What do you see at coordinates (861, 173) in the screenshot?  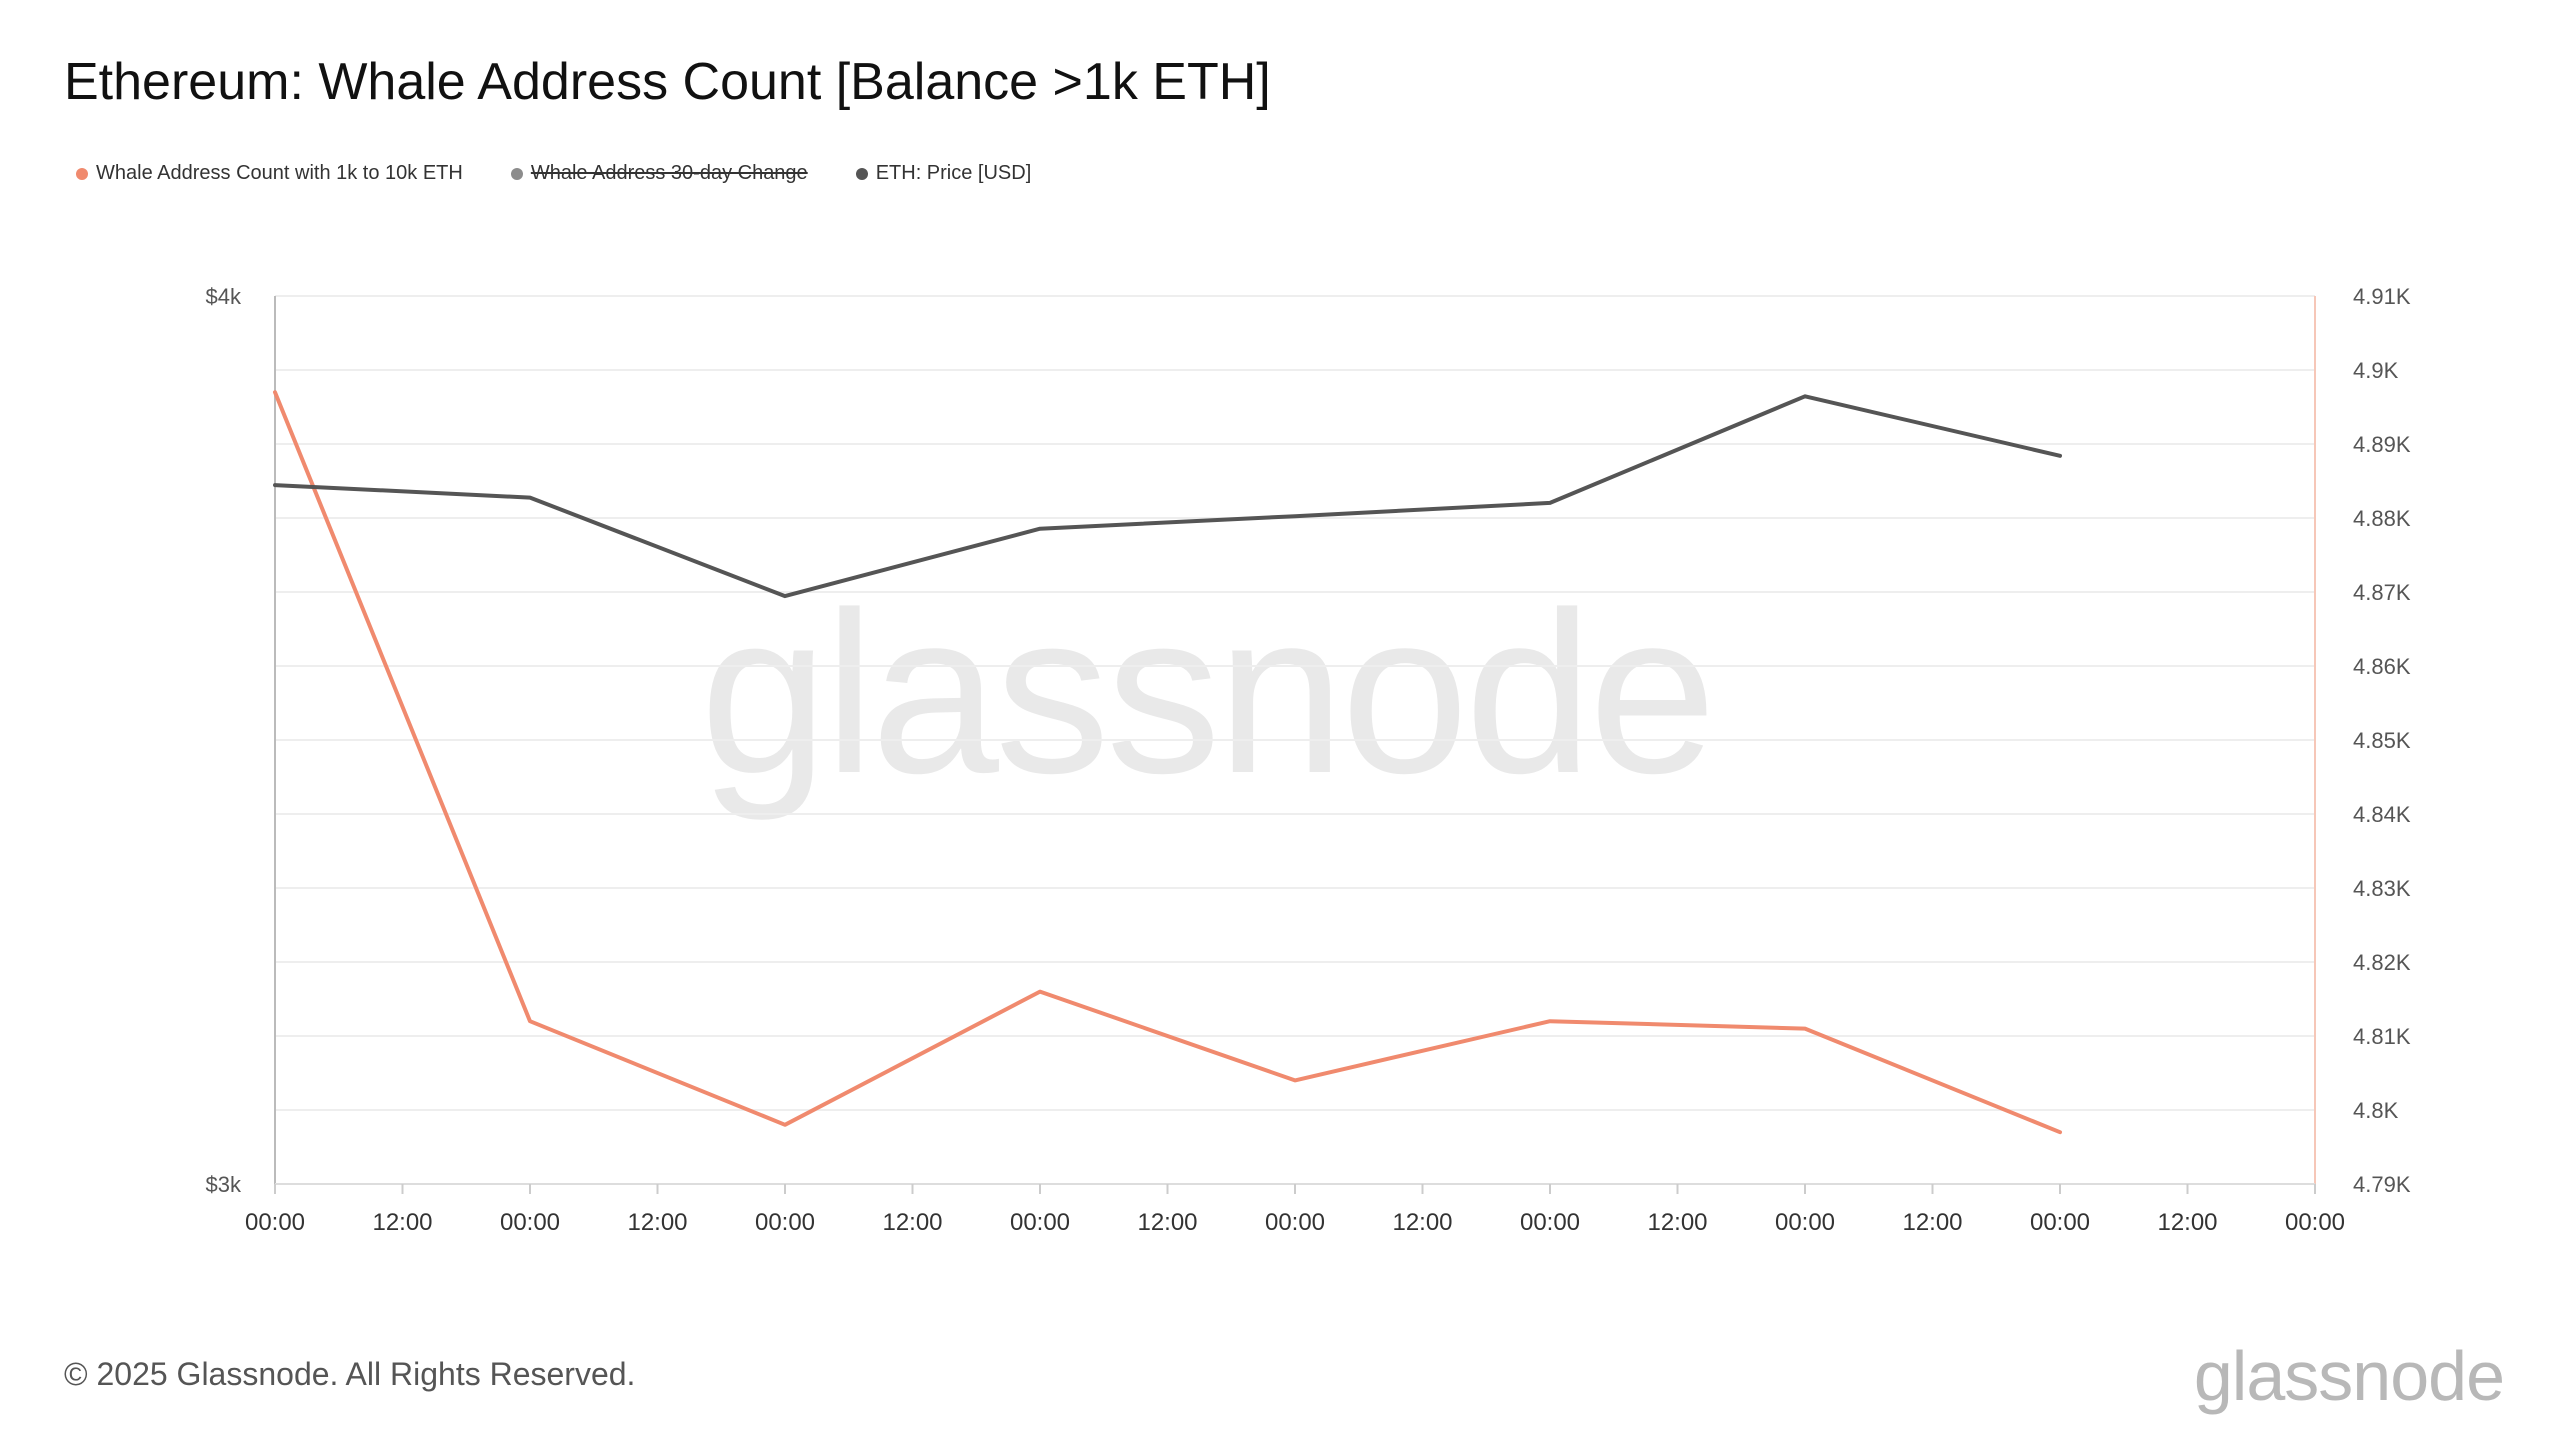 I see `legend-dot-eth-price` at bounding box center [861, 173].